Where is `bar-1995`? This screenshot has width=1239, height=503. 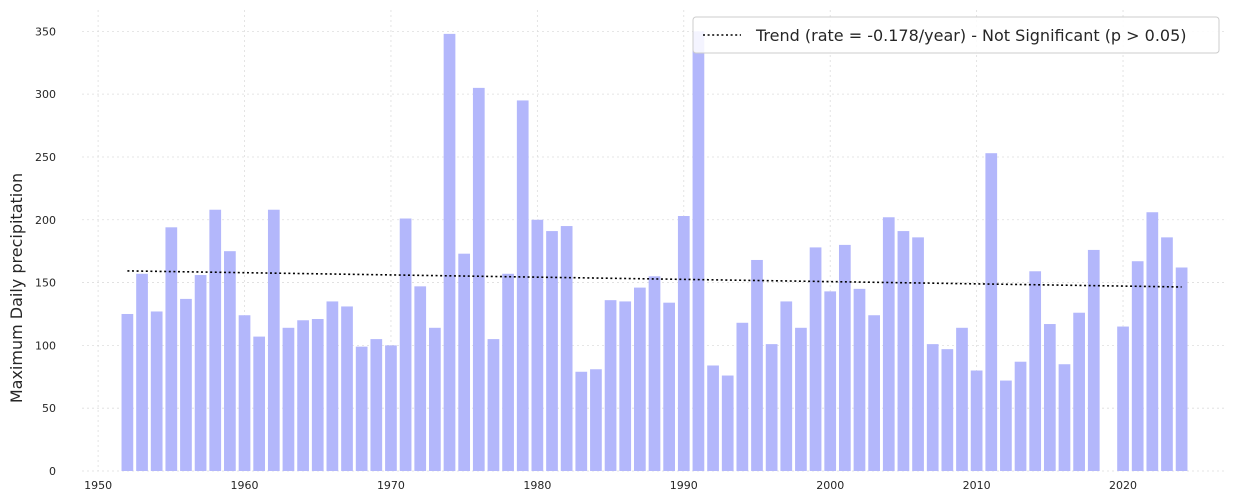 bar-1995 is located at coordinates (757, 365).